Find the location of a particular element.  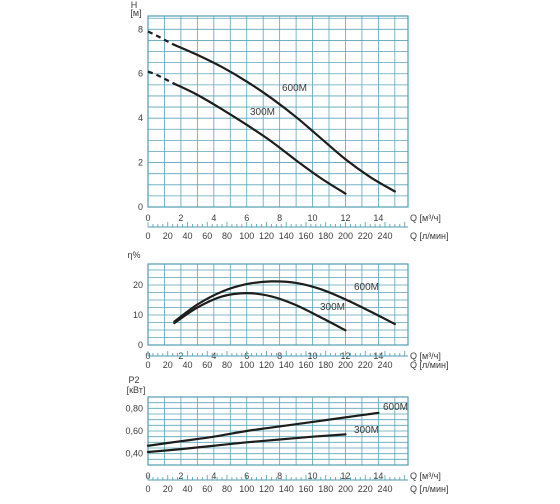

y-tick-label: 8 is located at coordinates (140, 29).